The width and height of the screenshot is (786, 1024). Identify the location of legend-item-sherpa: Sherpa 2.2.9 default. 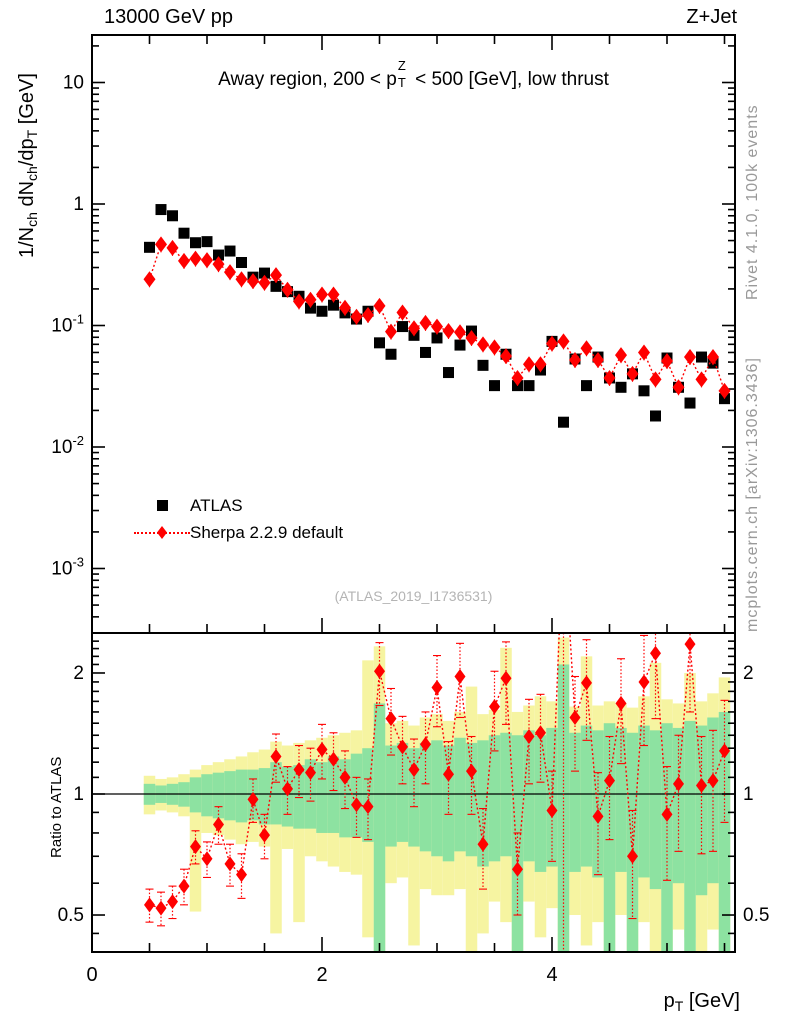
(238, 532).